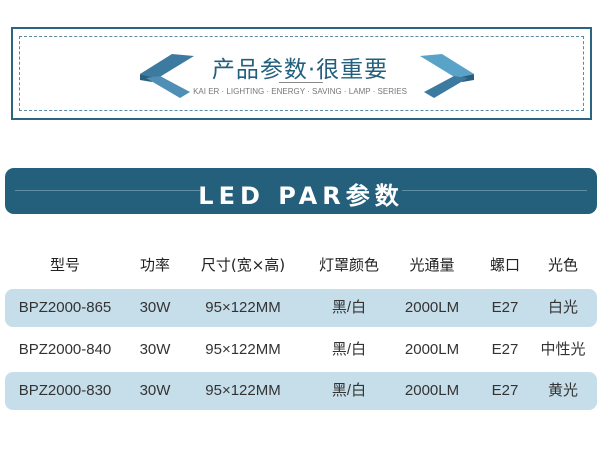  Describe the element at coordinates (65, 390) in the screenshot. I see `table-cell: BPZ2000-830` at that location.